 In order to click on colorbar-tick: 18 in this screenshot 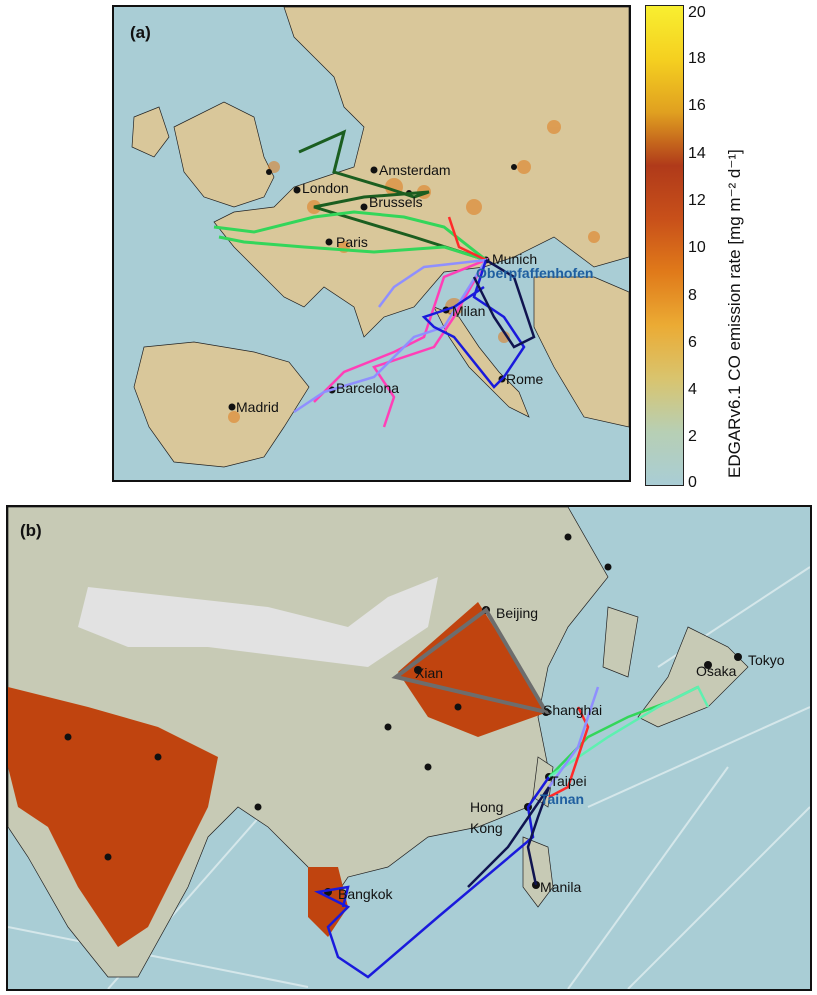, I will do `click(697, 58)`.